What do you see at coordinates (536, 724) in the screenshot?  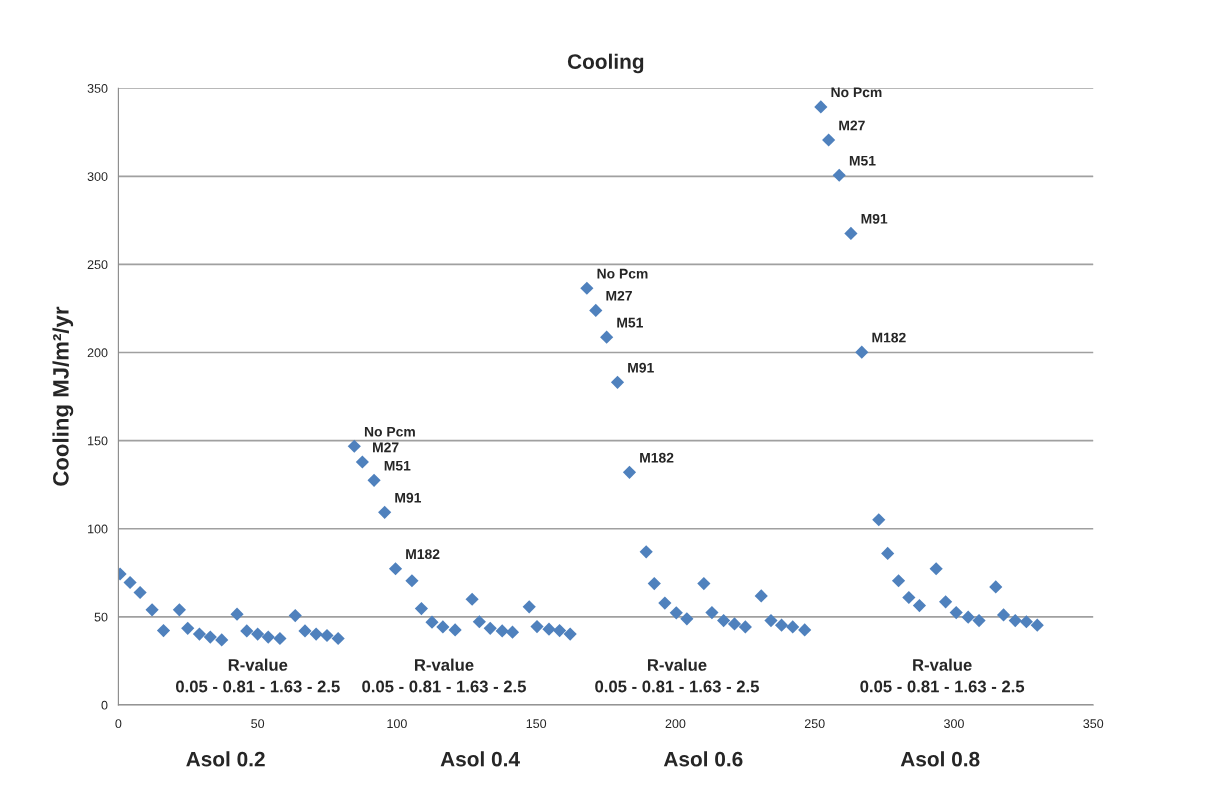 I see `x-tick-label: 150` at bounding box center [536, 724].